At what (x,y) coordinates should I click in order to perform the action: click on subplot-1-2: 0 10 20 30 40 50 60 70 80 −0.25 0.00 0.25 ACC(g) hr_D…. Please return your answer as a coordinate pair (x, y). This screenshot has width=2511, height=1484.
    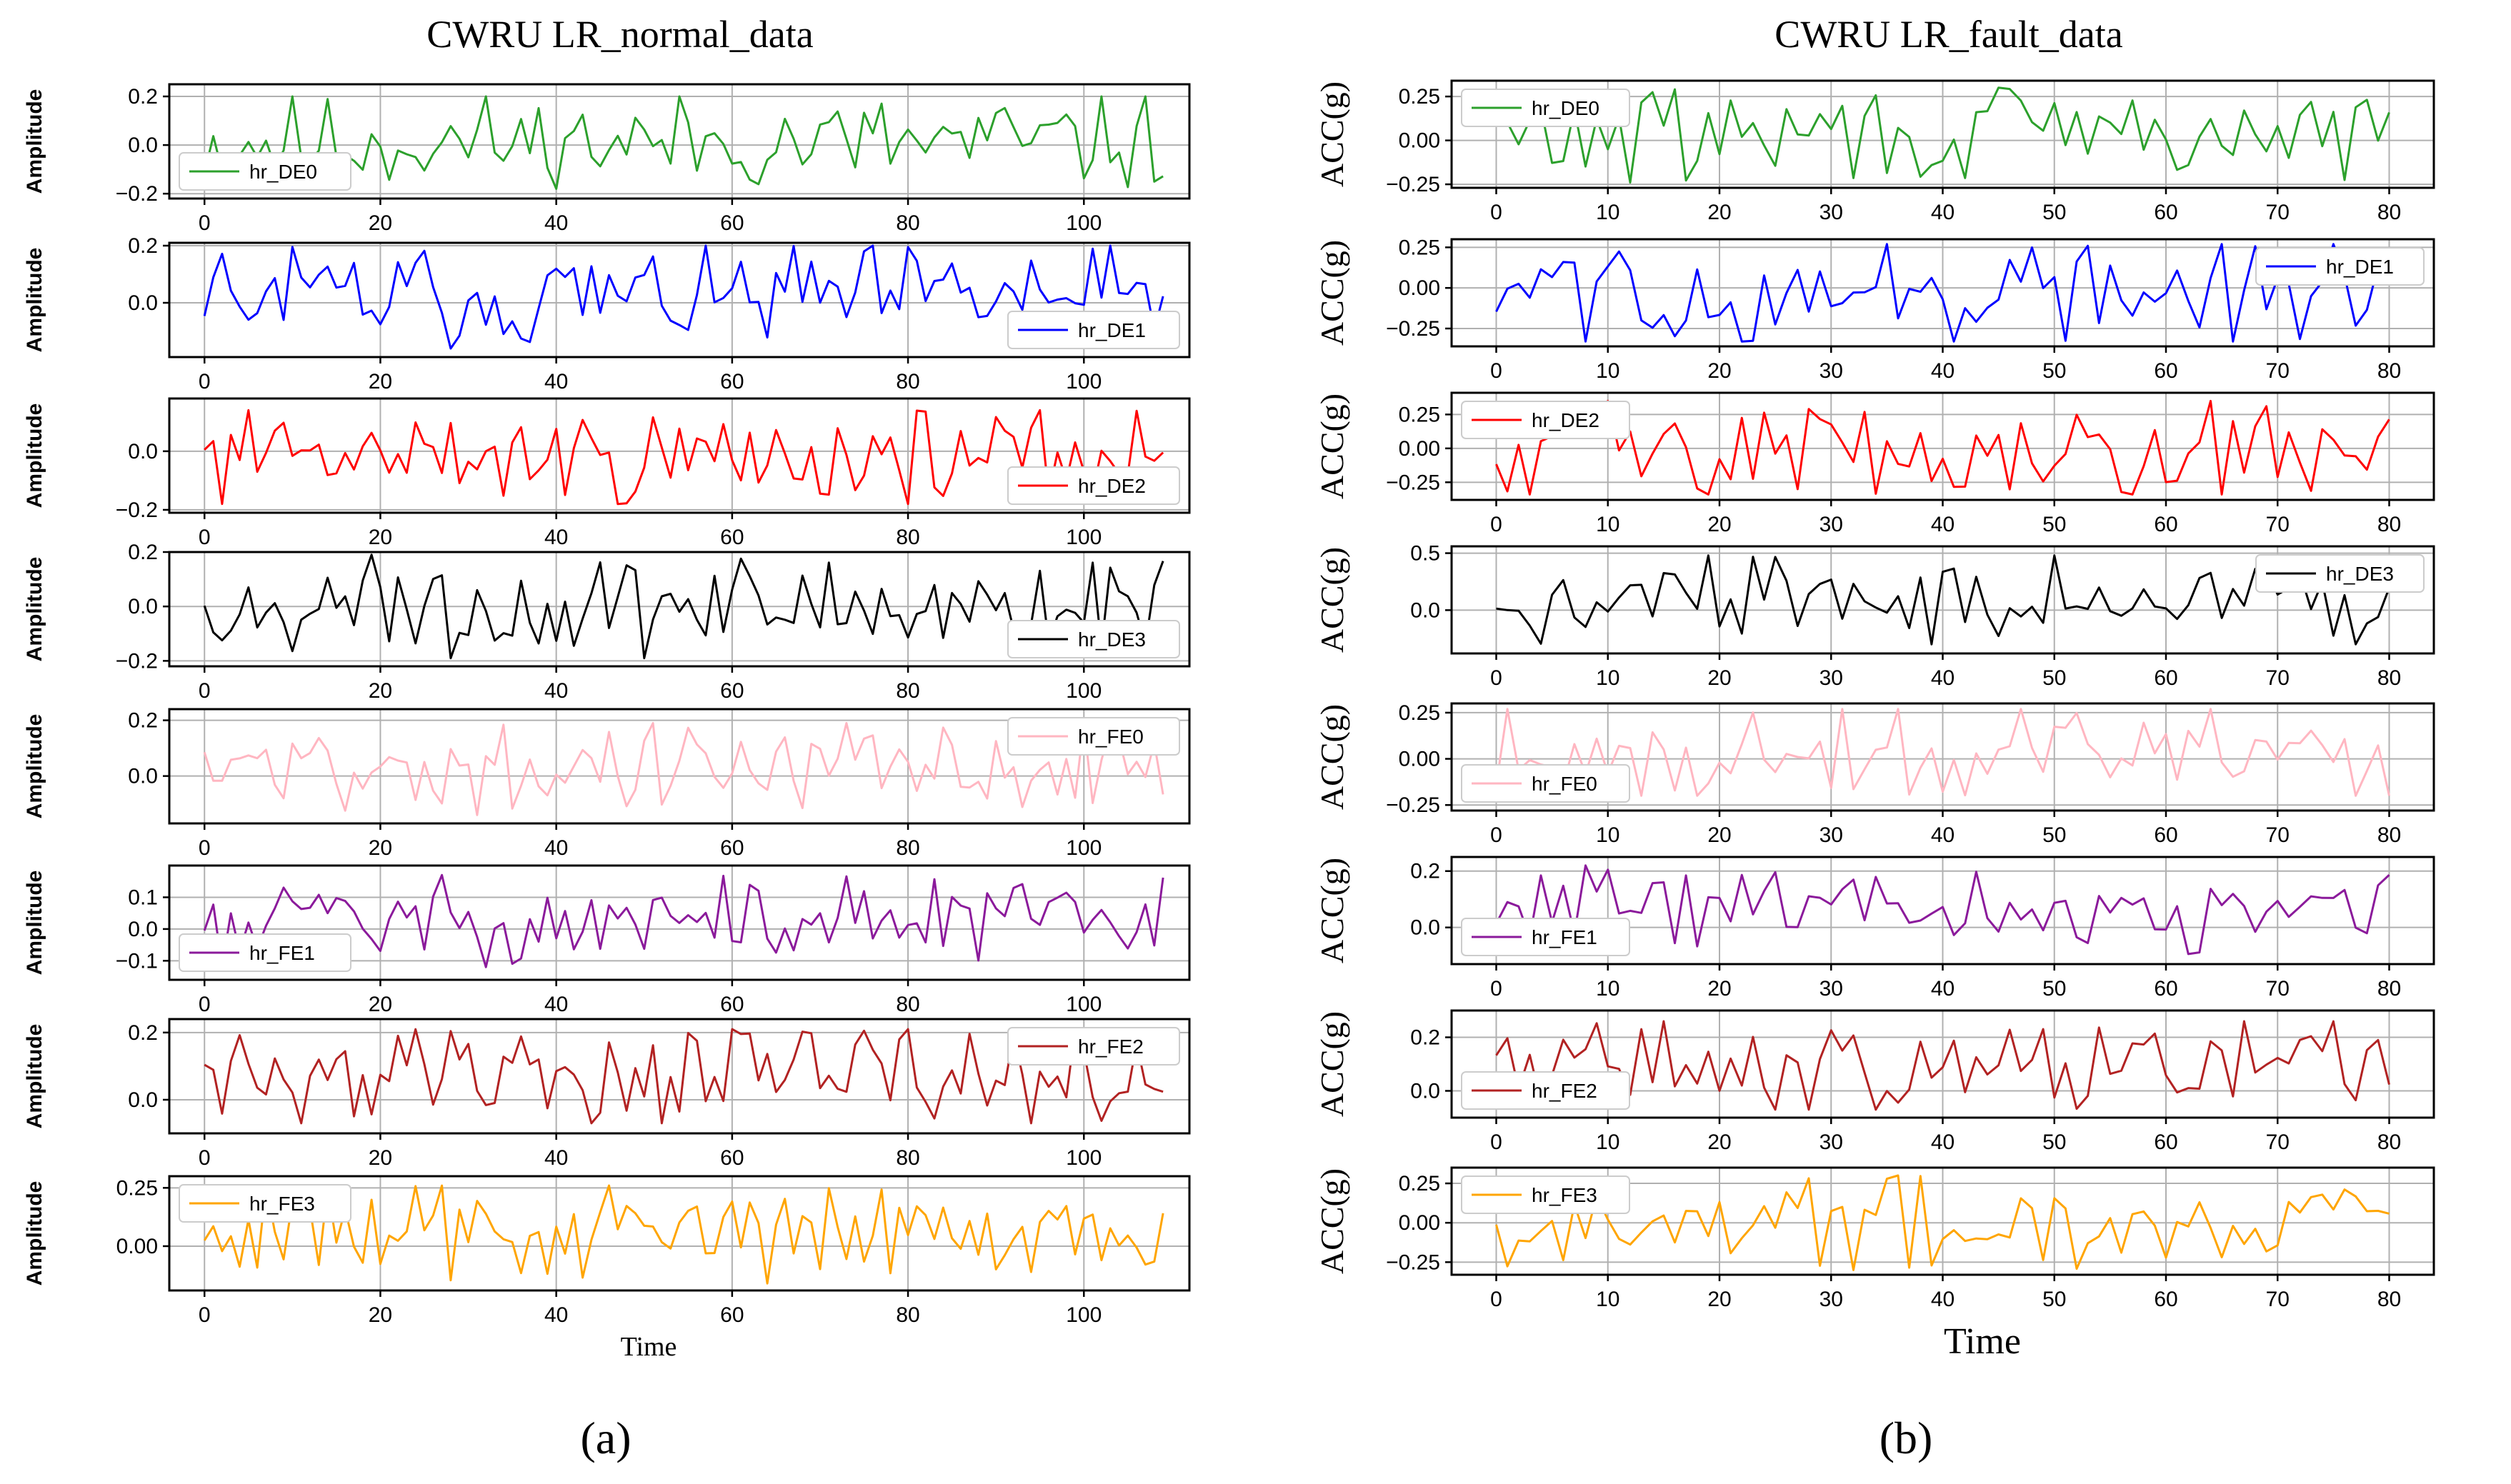
    Looking at the image, I should click on (1875, 464).